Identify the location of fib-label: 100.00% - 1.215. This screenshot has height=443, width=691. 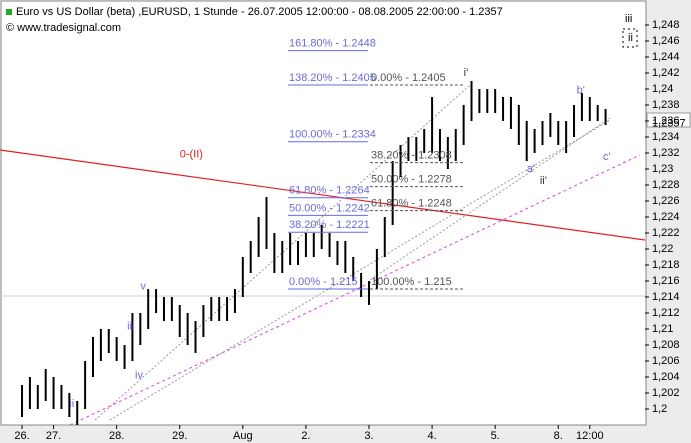
(411, 282).